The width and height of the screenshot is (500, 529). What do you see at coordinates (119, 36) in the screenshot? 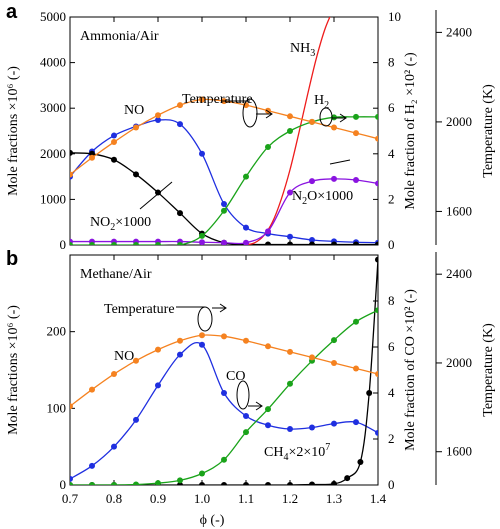
I see `panel-a-title: Ammonia/Air` at bounding box center [119, 36].